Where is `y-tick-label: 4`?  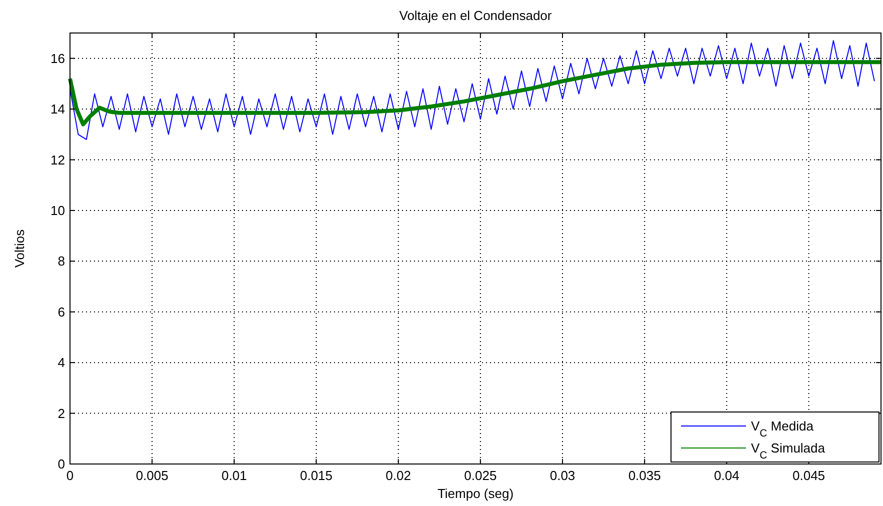
y-tick-label: 4 is located at coordinates (61, 362).